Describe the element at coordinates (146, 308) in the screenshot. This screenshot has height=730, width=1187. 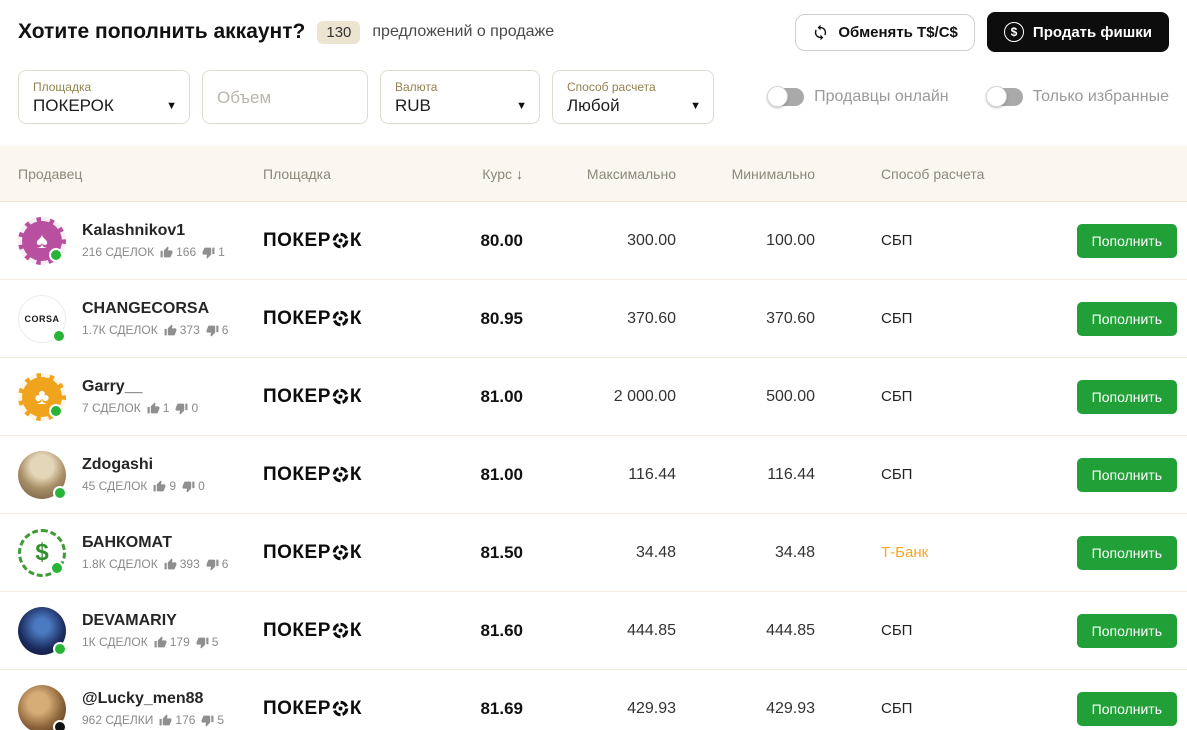
I see `seller-name: CHANGECORSA` at that location.